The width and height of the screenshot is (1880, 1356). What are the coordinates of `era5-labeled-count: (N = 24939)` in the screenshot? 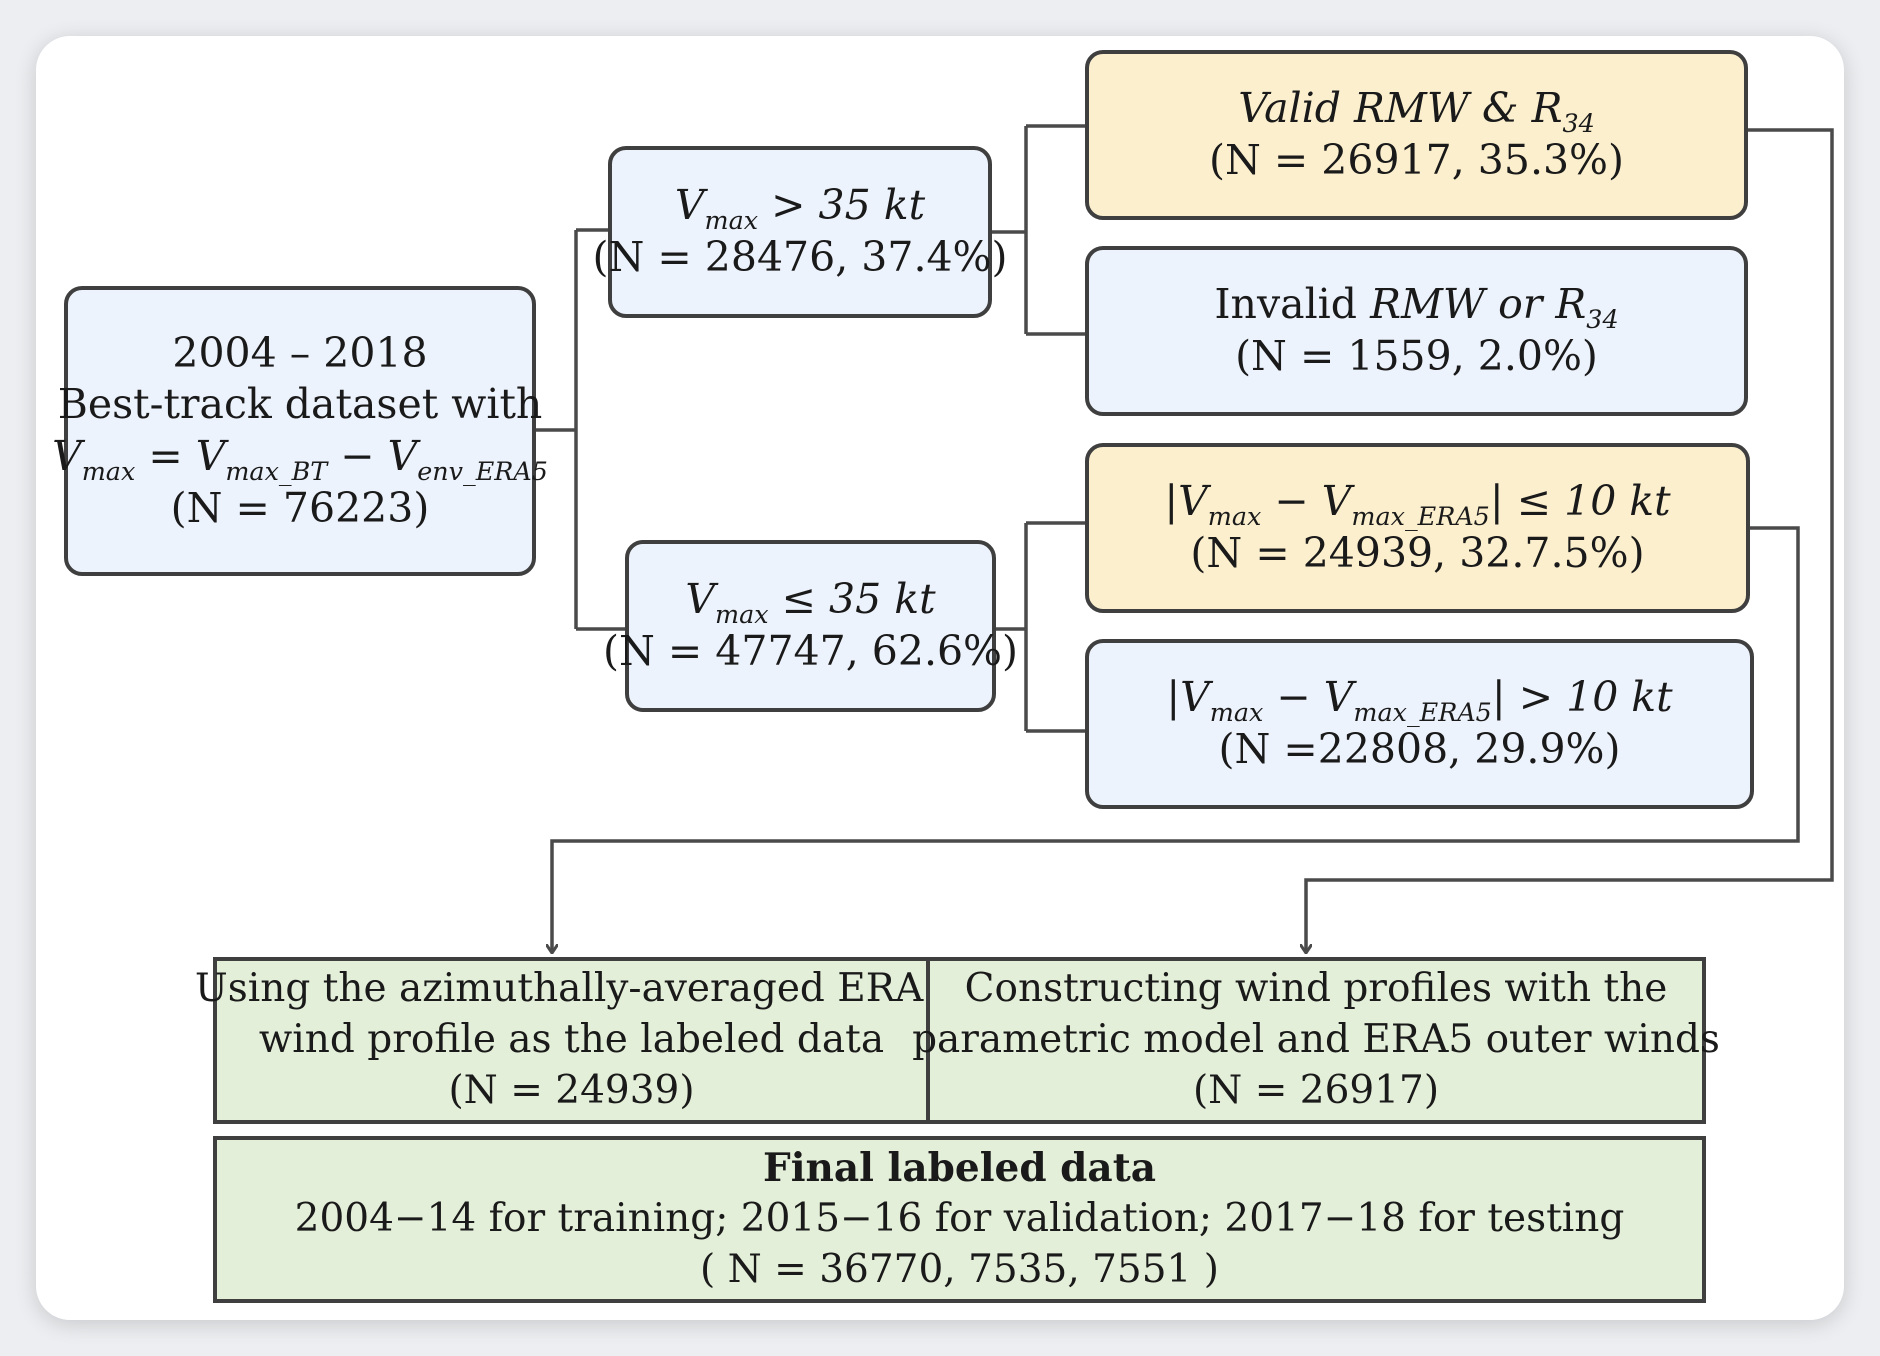 It's located at (571, 1090).